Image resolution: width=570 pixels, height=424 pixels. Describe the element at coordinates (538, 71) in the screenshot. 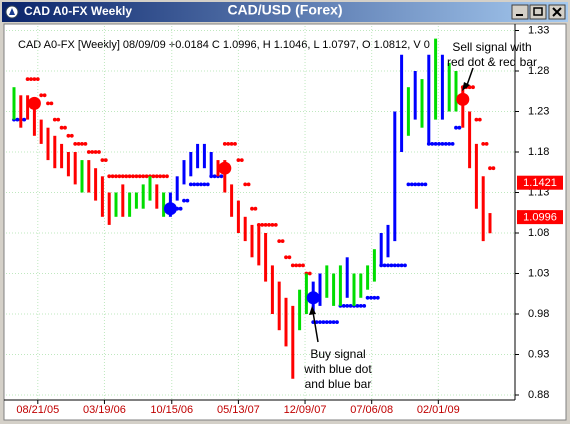

I see `y-tick-label: 1.28` at that location.